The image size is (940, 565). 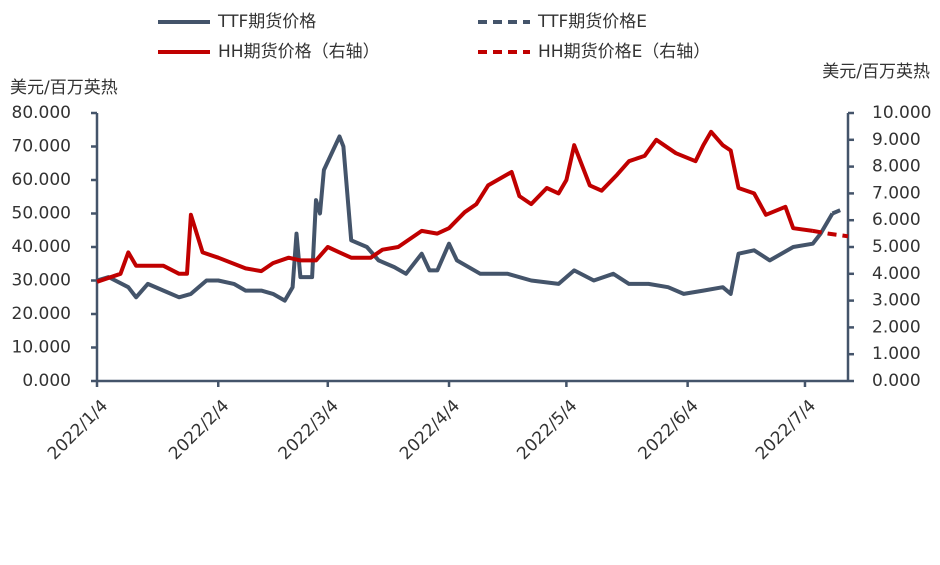 I want to click on y2-axis-title: 美元/百万英热, so click(x=876, y=72).